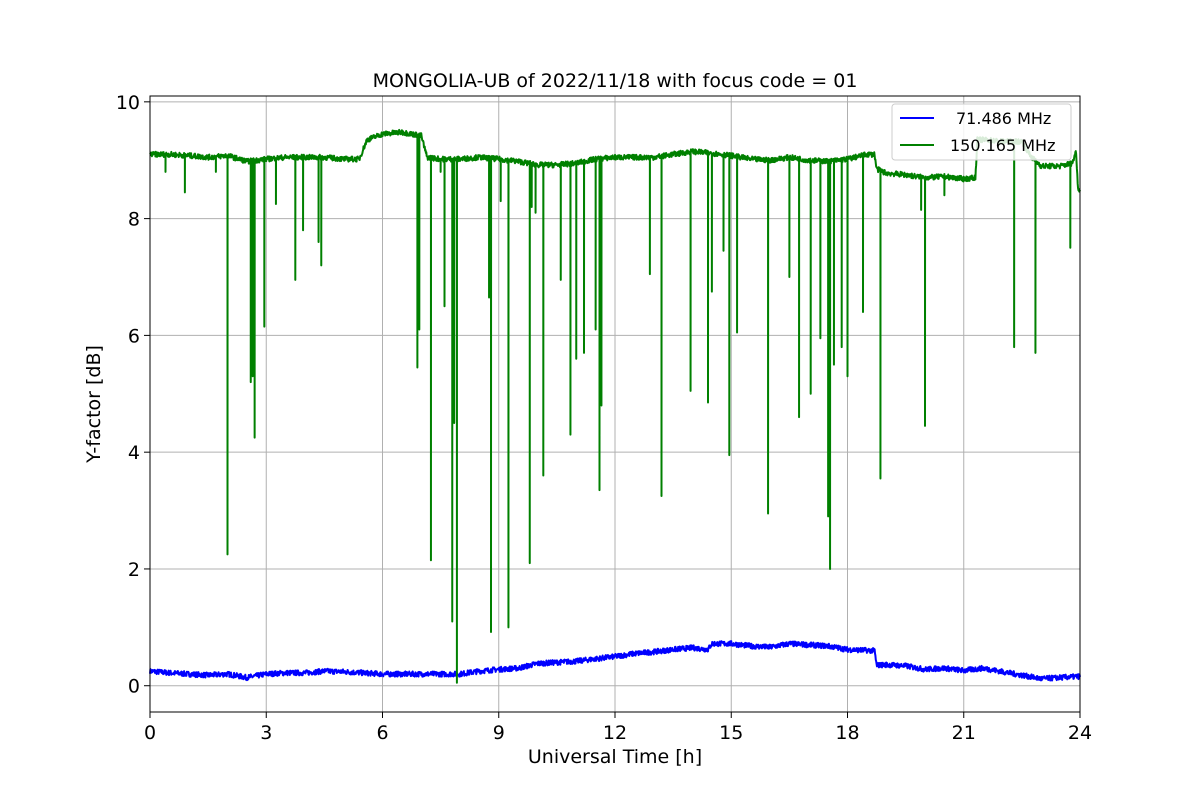  Describe the element at coordinates (128, 103) in the screenshot. I see `y-tick-label: 10` at that location.